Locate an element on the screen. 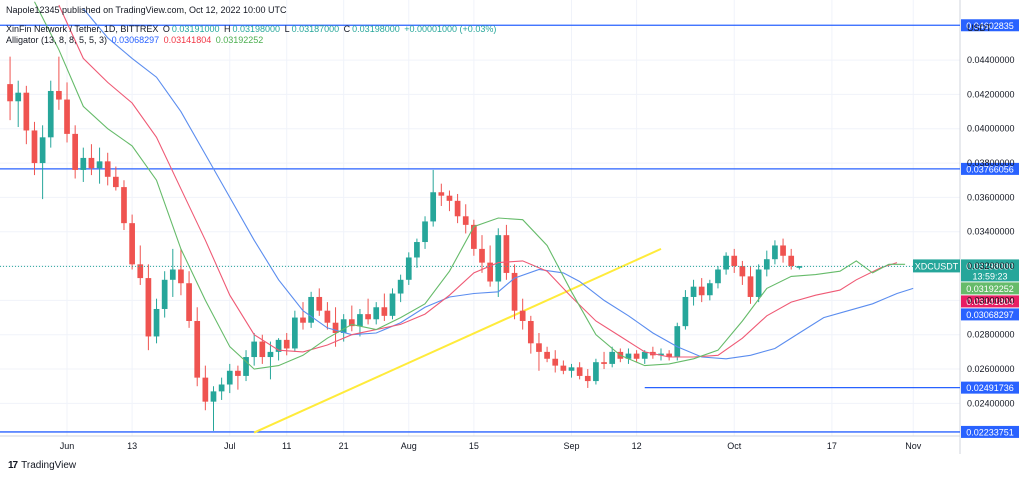  price-tick-label: 0.04000000 is located at coordinates (991, 129).